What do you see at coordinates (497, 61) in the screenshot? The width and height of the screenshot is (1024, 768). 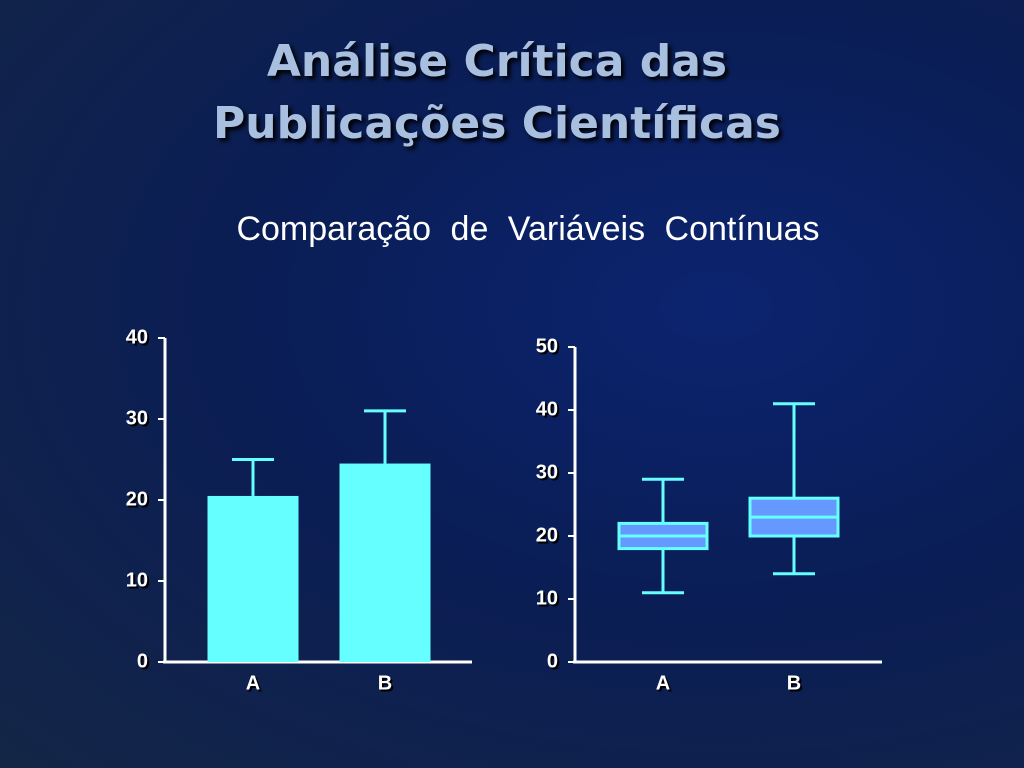 I see `title-line: Análise Crítica das` at bounding box center [497, 61].